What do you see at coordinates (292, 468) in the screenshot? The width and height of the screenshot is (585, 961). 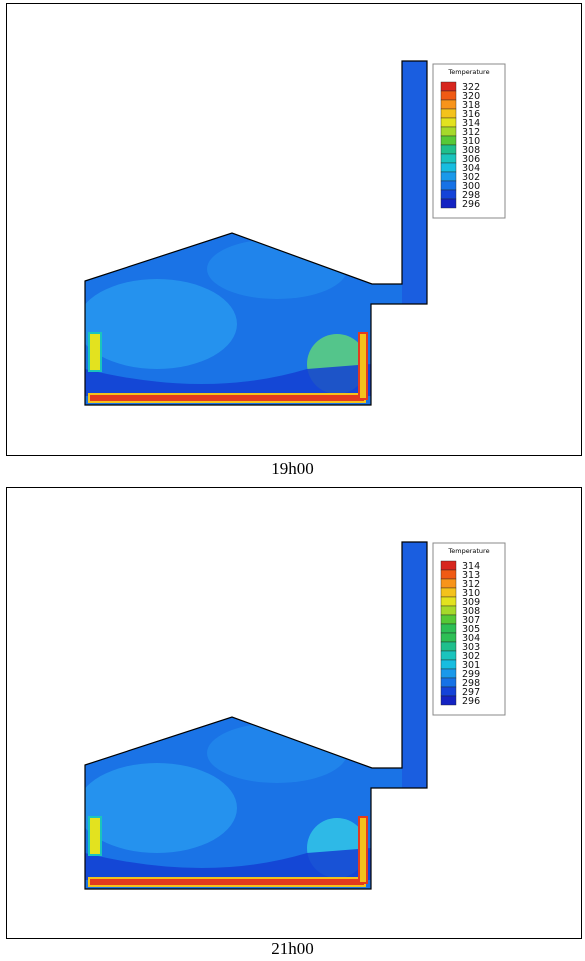 I see `caption-19h00: 19h00` at bounding box center [292, 468].